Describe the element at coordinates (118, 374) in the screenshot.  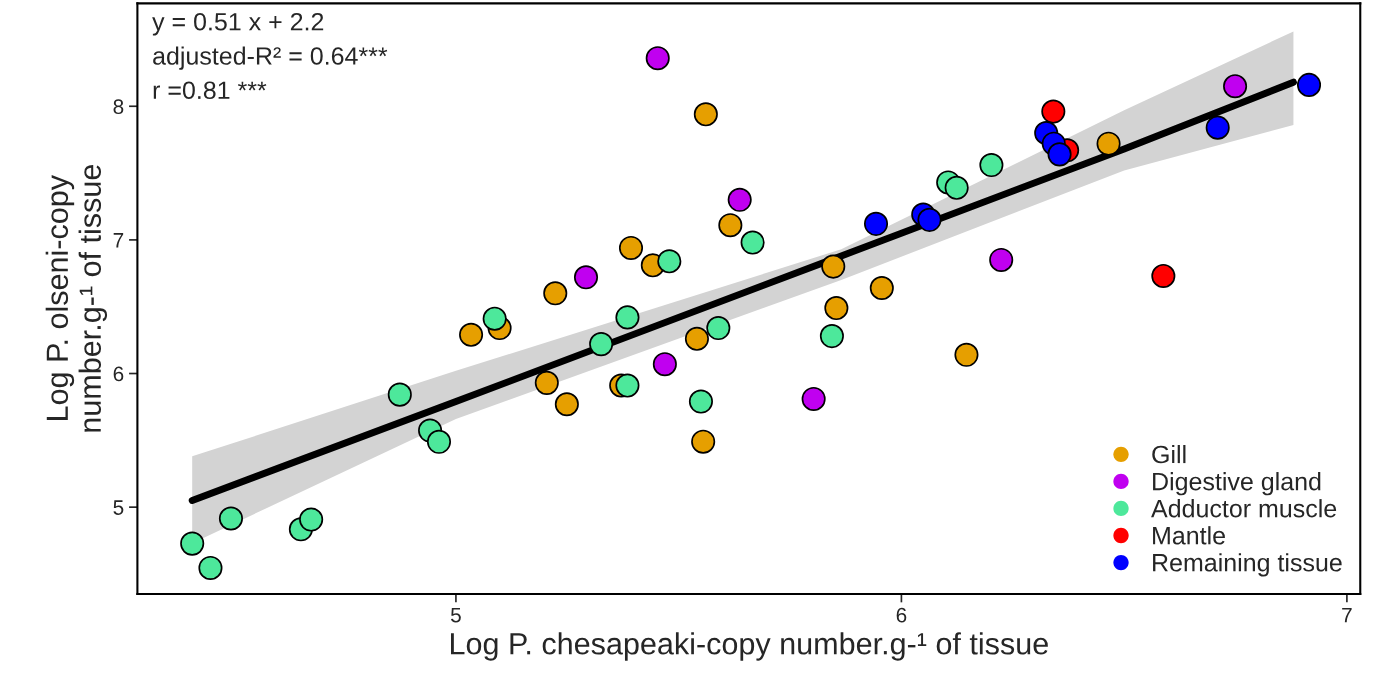
I see `y-tick-label: 6` at that location.